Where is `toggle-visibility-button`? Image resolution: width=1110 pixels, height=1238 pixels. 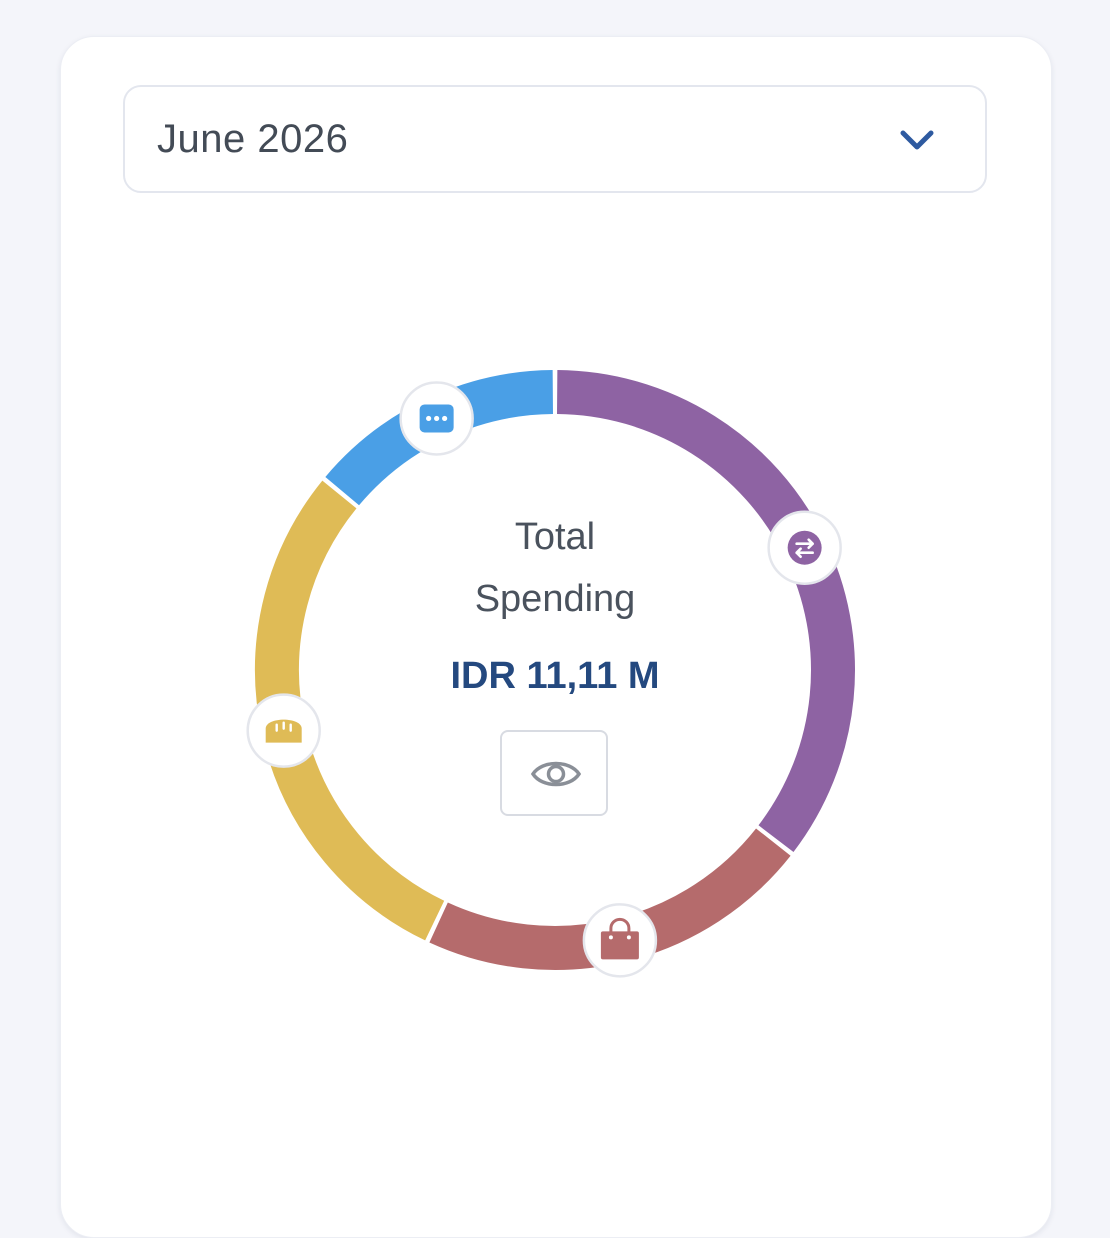
toggle-visibility-button is located at coordinates (554, 773).